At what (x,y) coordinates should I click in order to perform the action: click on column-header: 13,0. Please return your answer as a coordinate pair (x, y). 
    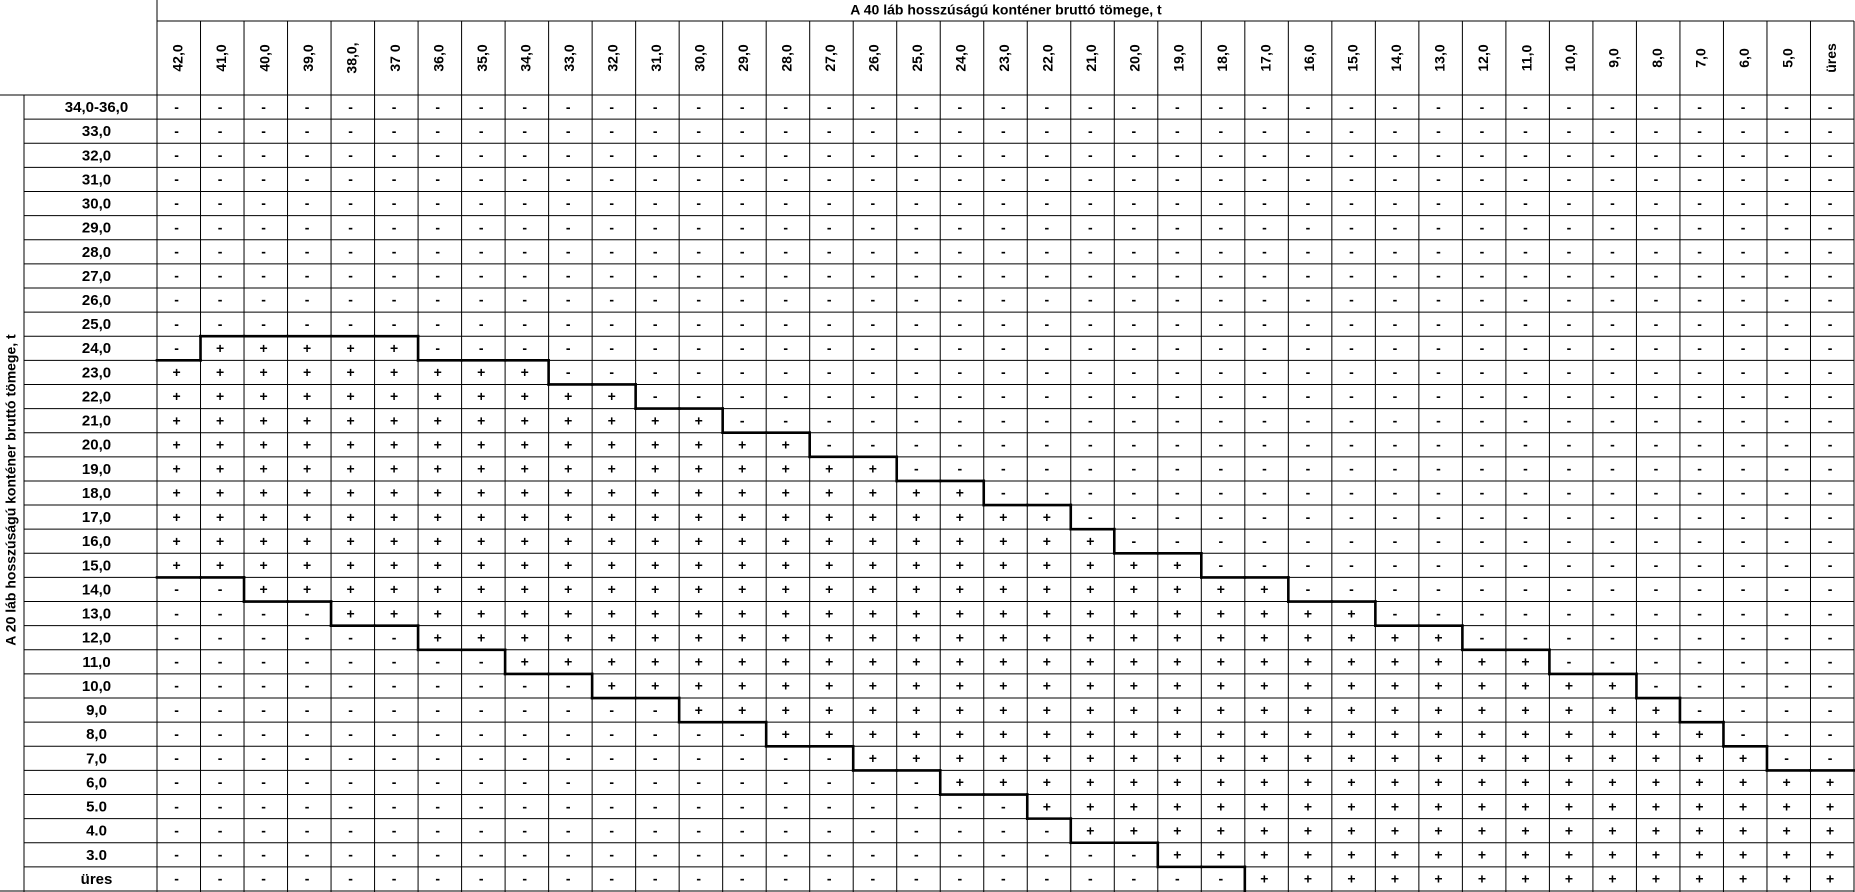
    Looking at the image, I should click on (1439, 57).